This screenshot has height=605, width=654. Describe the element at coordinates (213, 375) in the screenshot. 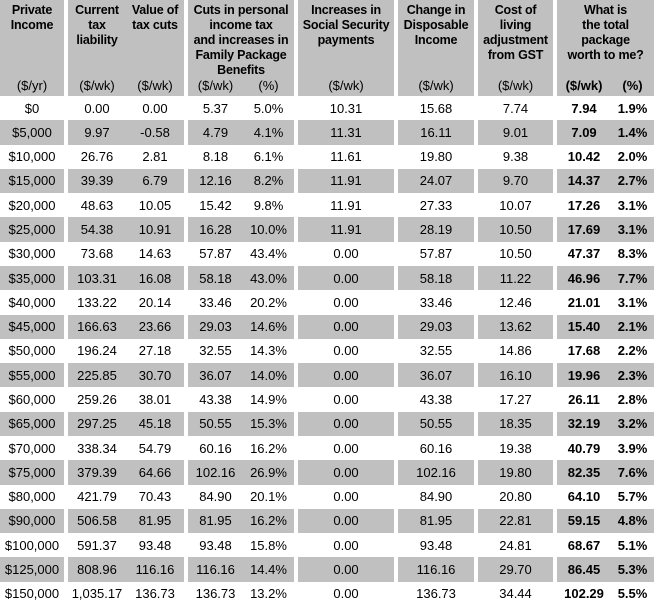

I see `value-cell: 36.07` at that location.